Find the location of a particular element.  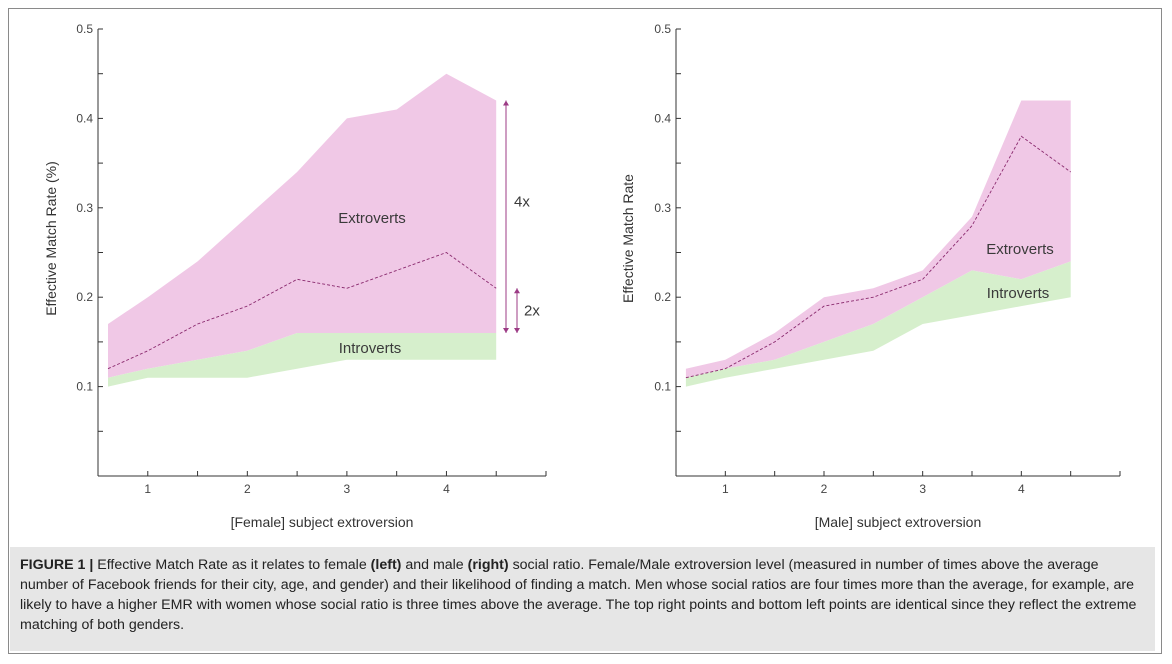

chart1-x-tick-label: 3 is located at coordinates (347, 489).